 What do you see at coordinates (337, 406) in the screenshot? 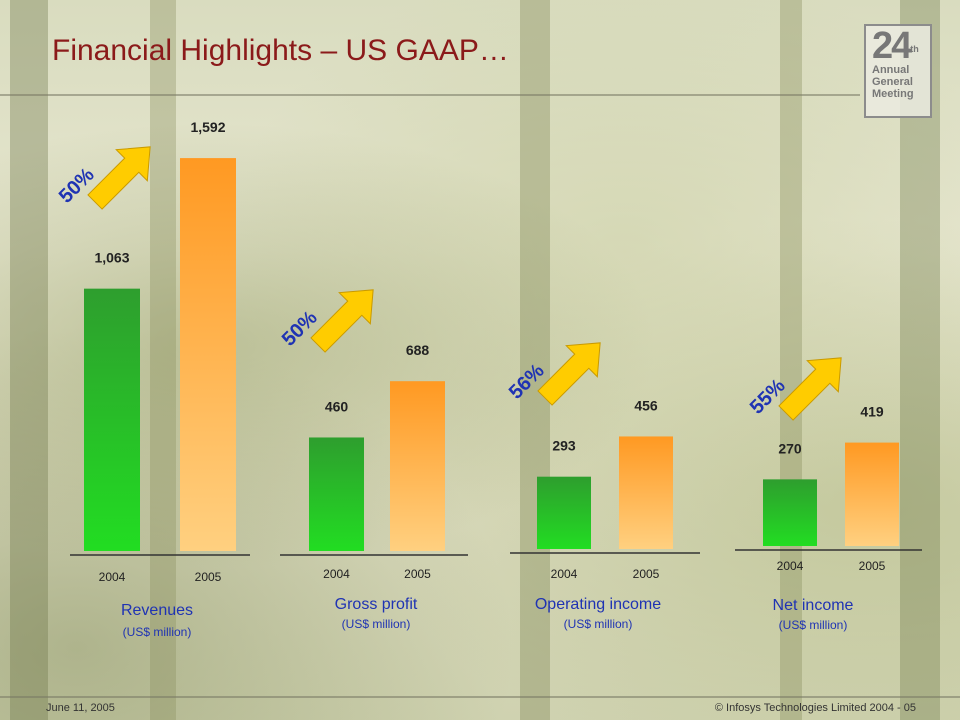
I see `value-label: 460` at bounding box center [337, 406].